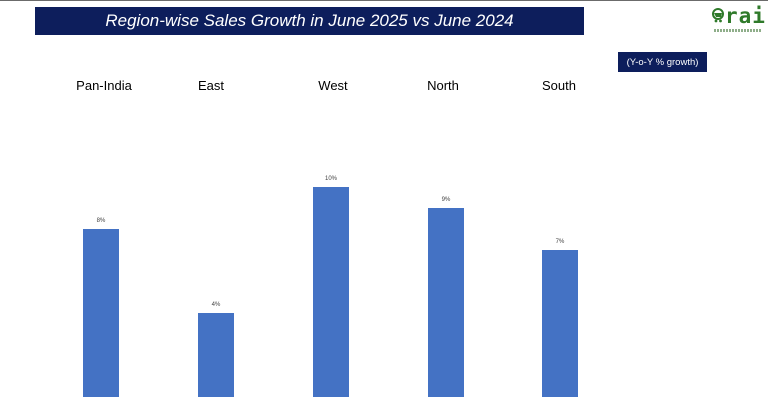  Describe the element at coordinates (446, 200) in the screenshot. I see `data-label: 9%` at that location.